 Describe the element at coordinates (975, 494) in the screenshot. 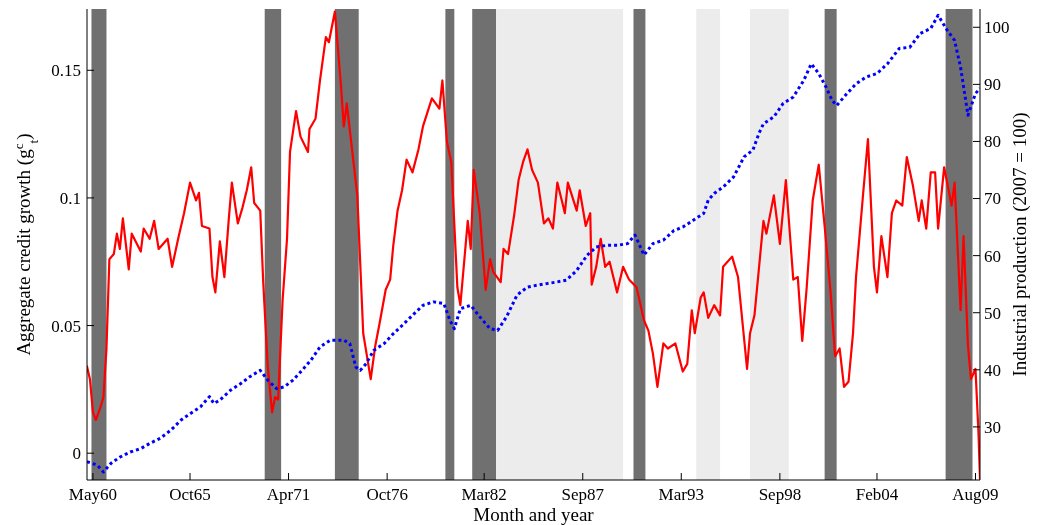

I see `x-tick-label: Aug09` at that location.